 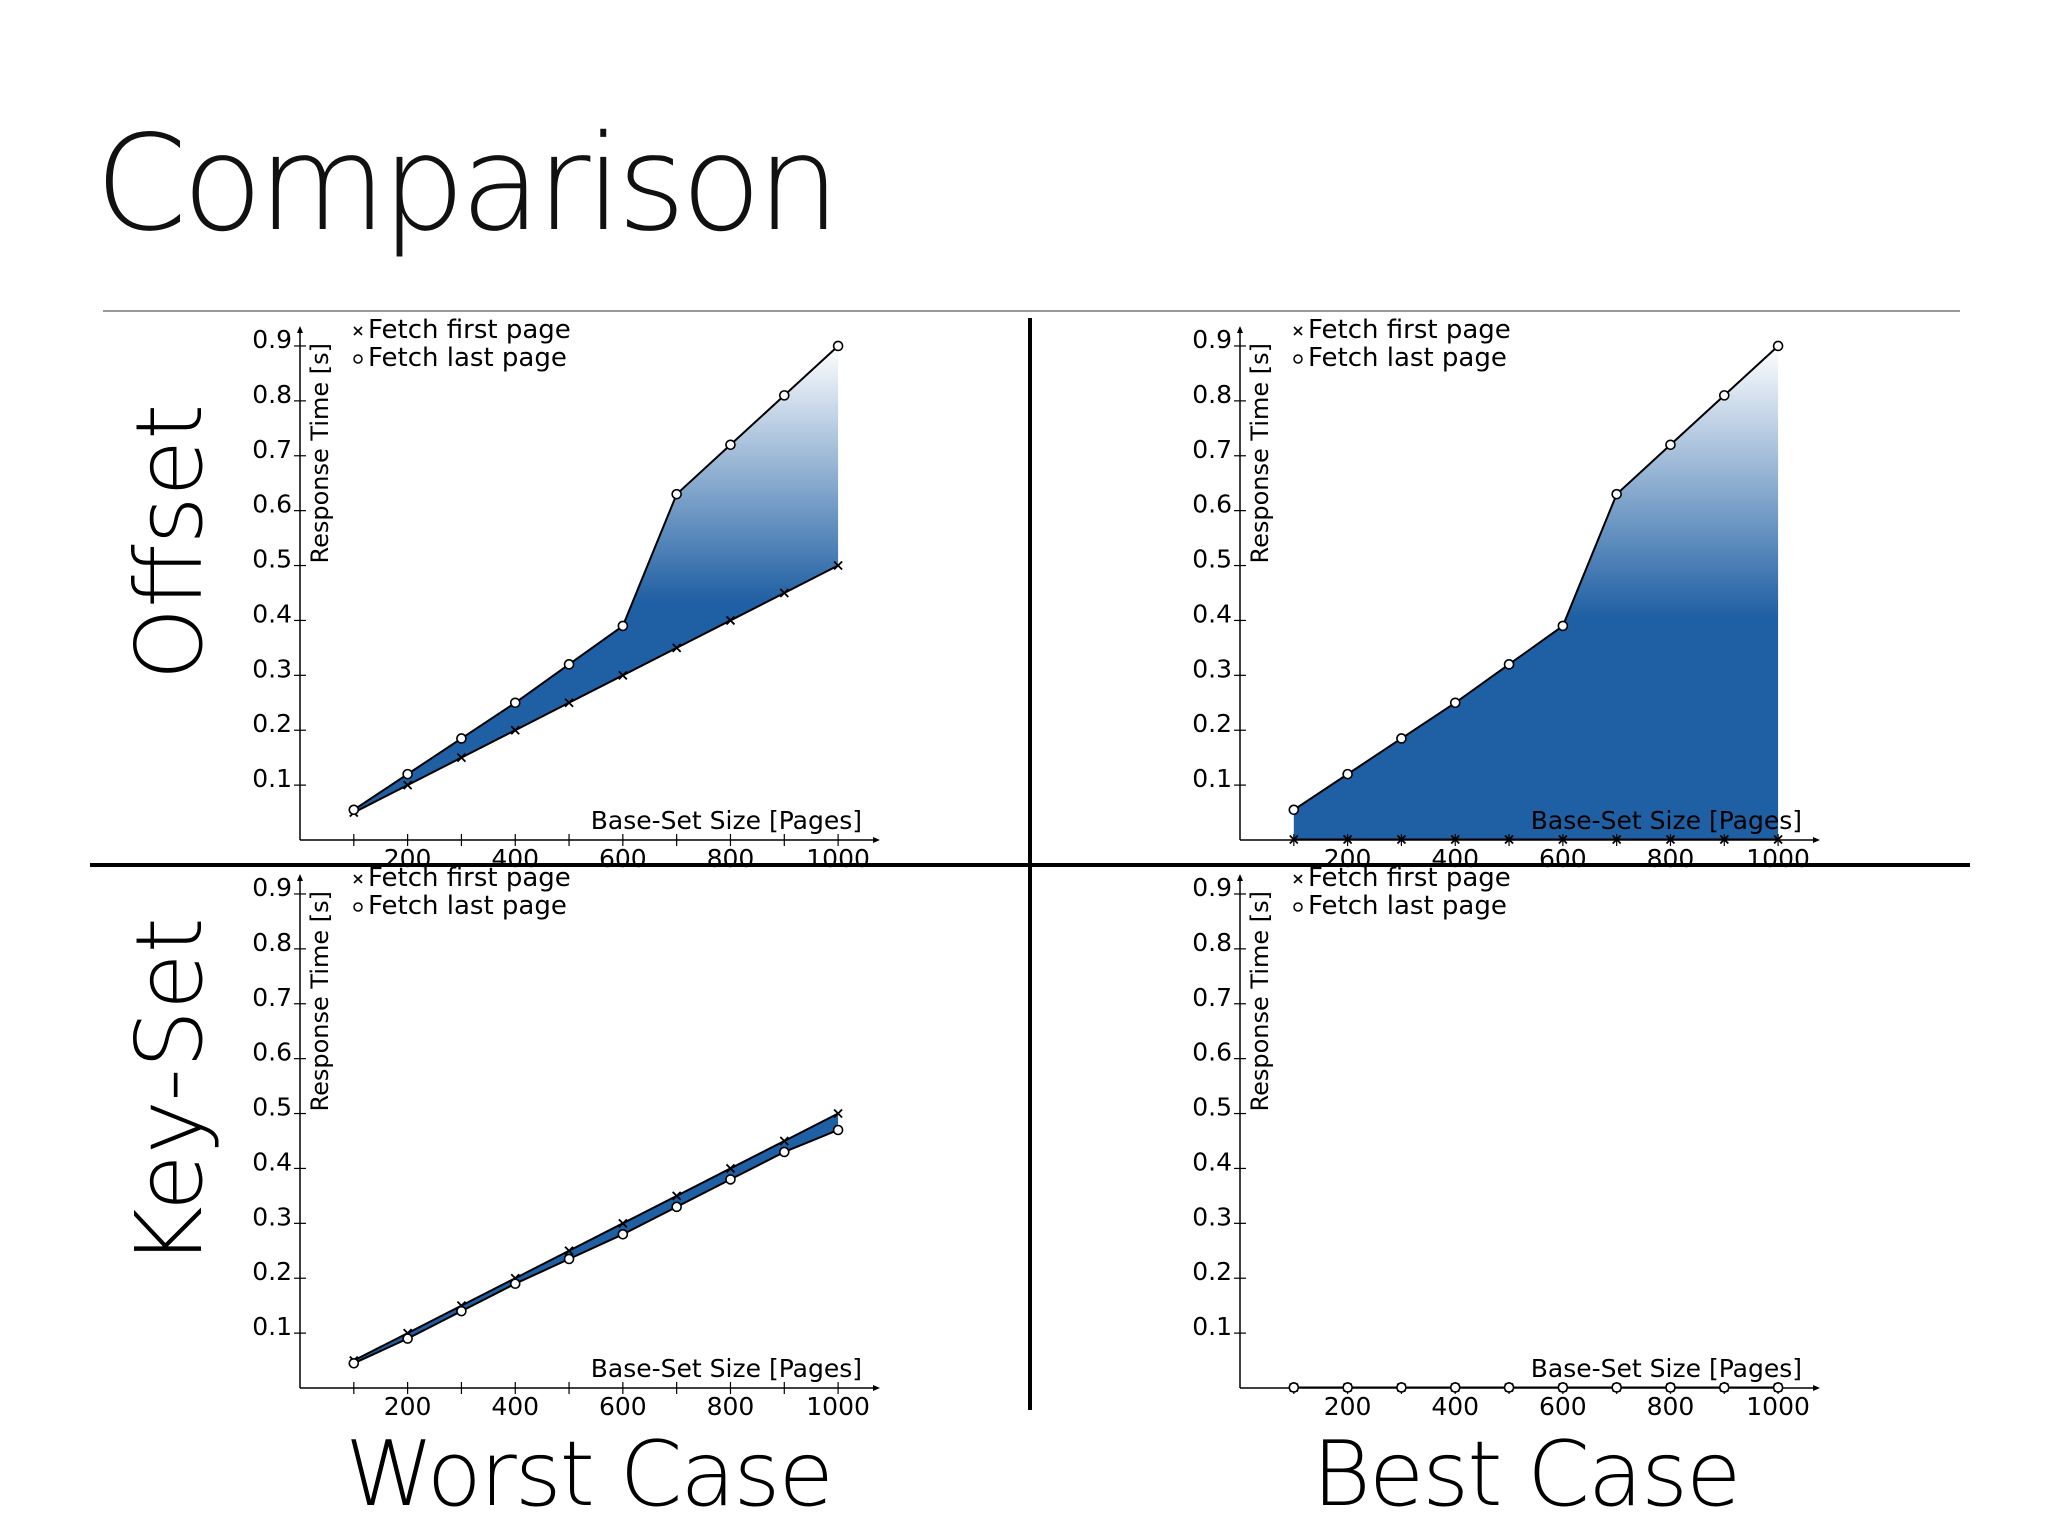 What do you see at coordinates (169, 542) in the screenshot?
I see `row-label-offset: Offset` at bounding box center [169, 542].